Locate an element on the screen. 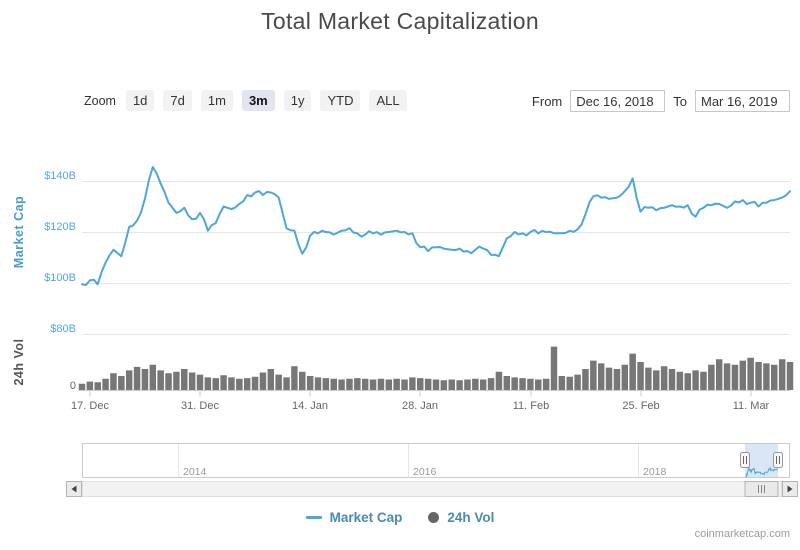 The height and width of the screenshot is (550, 800). to-date-input is located at coordinates (742, 101).